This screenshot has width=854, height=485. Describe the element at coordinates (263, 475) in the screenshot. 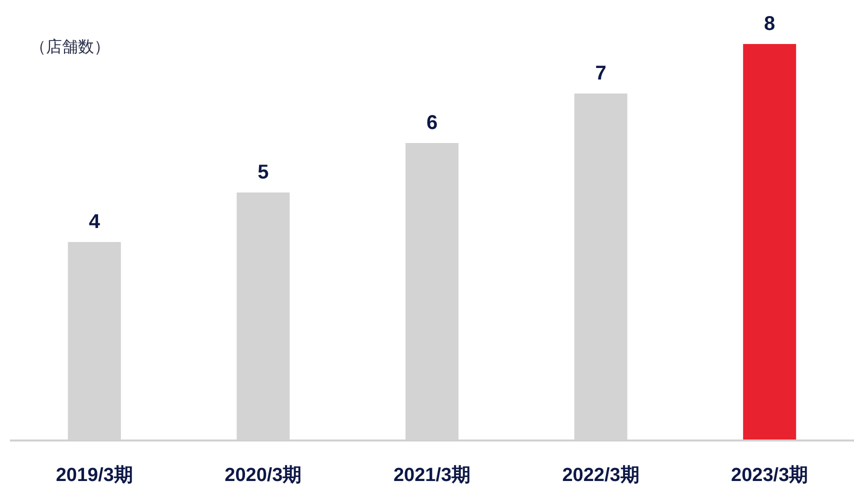

I see `x-tick-label: 2020/3期` at that location.